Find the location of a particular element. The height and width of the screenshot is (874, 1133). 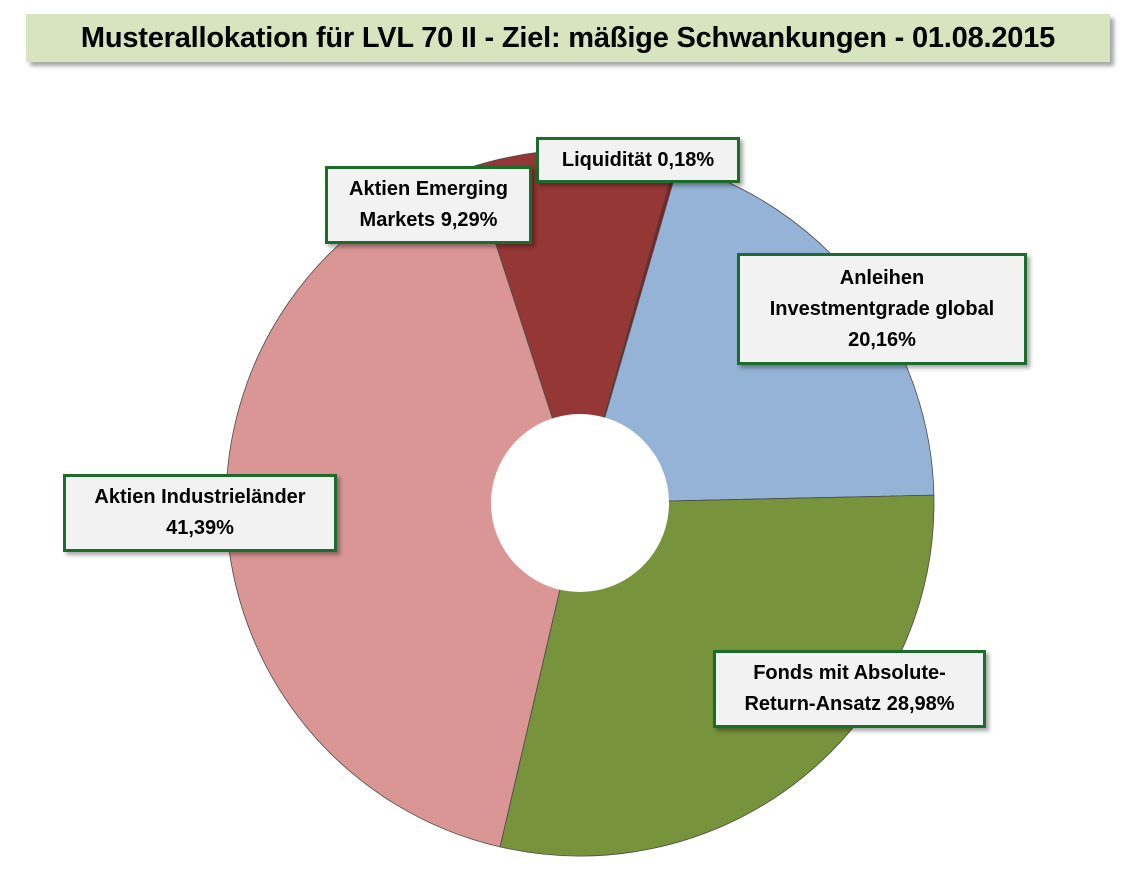

label-liquiditaet-line-1: Liquidität 0,18% is located at coordinates (638, 159).